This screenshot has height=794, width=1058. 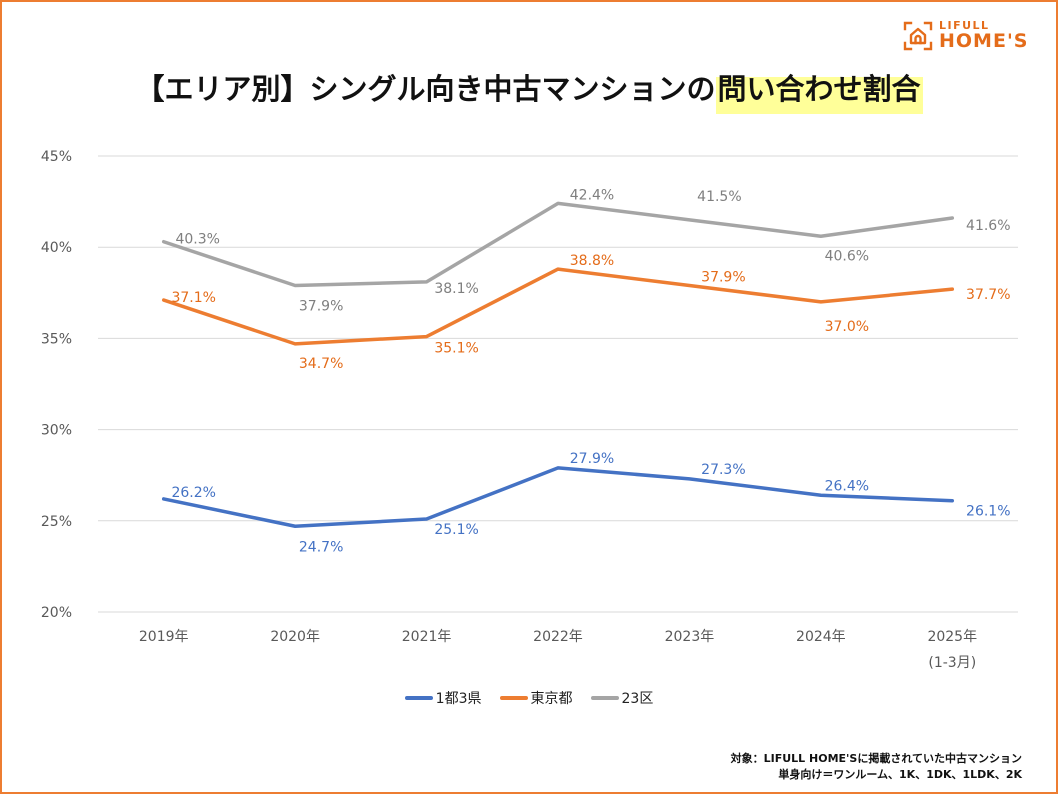 What do you see at coordinates (56, 385) in the screenshot?
I see `y-axis-ticks: 20% 25% 30% 35% 40% 45%` at bounding box center [56, 385].